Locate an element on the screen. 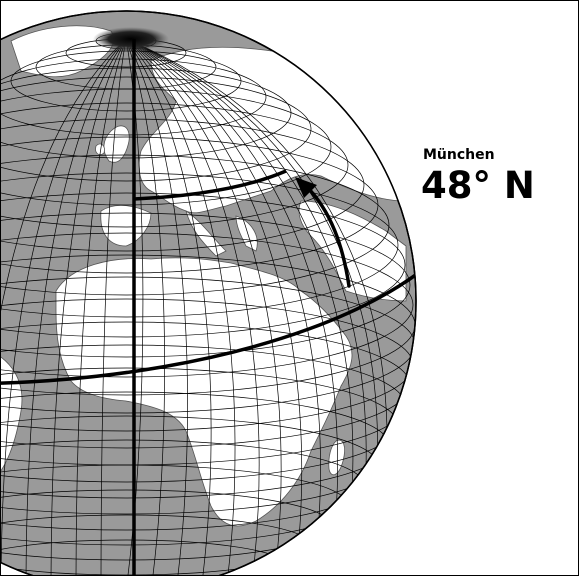 This screenshot has width=579, height=576. city-label: München is located at coordinates (459, 155).